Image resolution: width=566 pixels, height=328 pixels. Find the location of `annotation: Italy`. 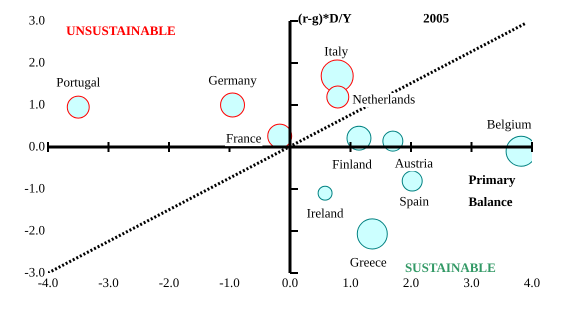

annotation: Italy is located at coordinates (336, 50).